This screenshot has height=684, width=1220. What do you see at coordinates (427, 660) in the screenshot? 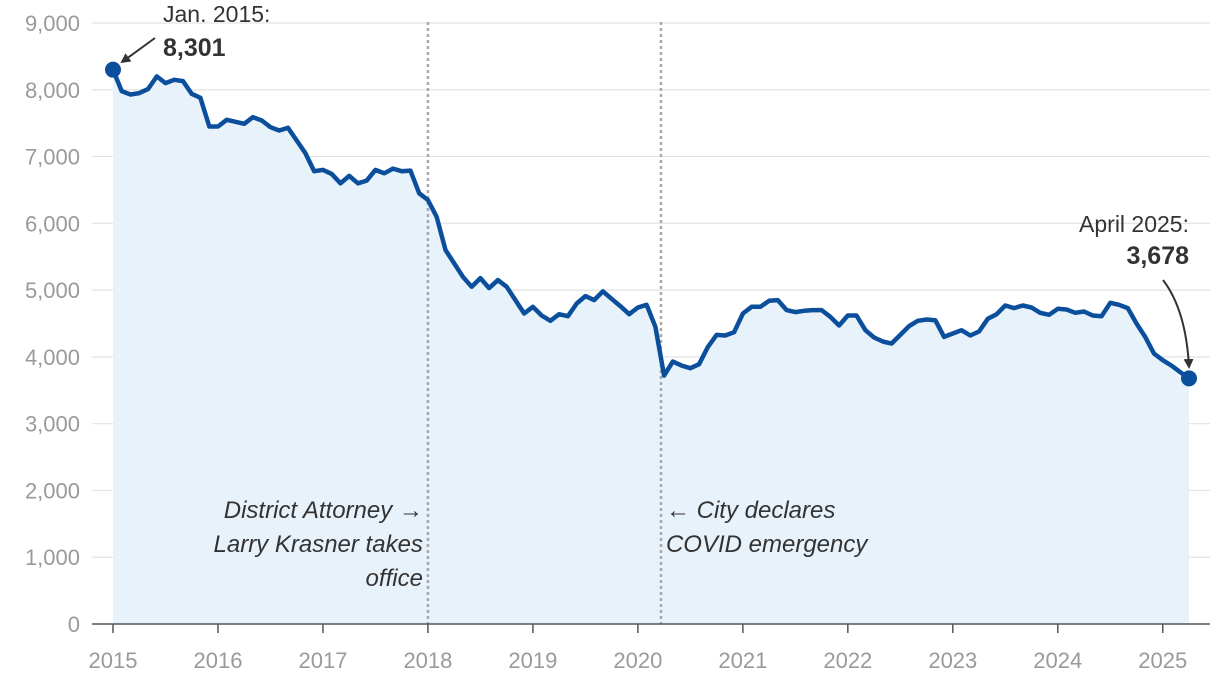
I see `x-tick-label: 2018` at bounding box center [427, 660].